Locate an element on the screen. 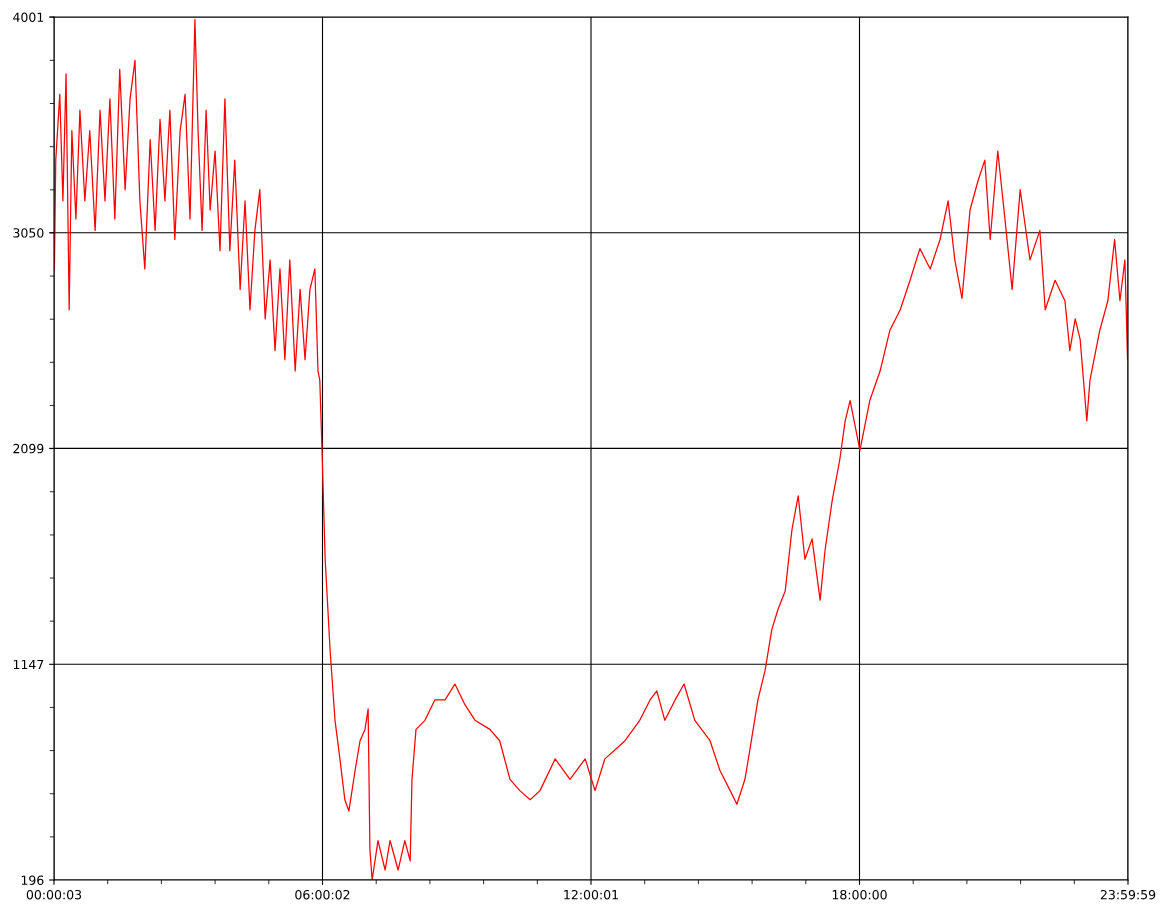  x-tick-label: 23:59:59 is located at coordinates (1128, 894).